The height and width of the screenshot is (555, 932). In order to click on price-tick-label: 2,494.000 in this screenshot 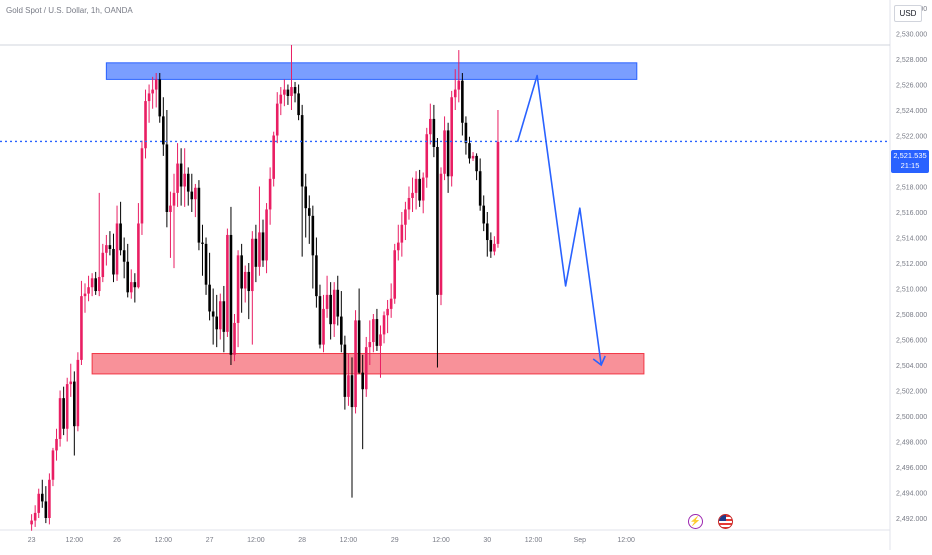, I will do `click(911, 494)`.